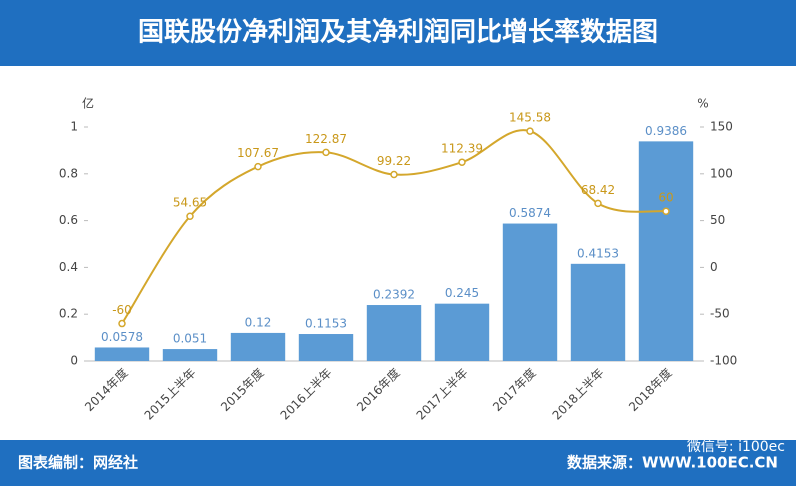 The image size is (796, 490). What do you see at coordinates (326, 324) in the screenshot?
I see `bar-value-label: 0.1153` at bounding box center [326, 324].